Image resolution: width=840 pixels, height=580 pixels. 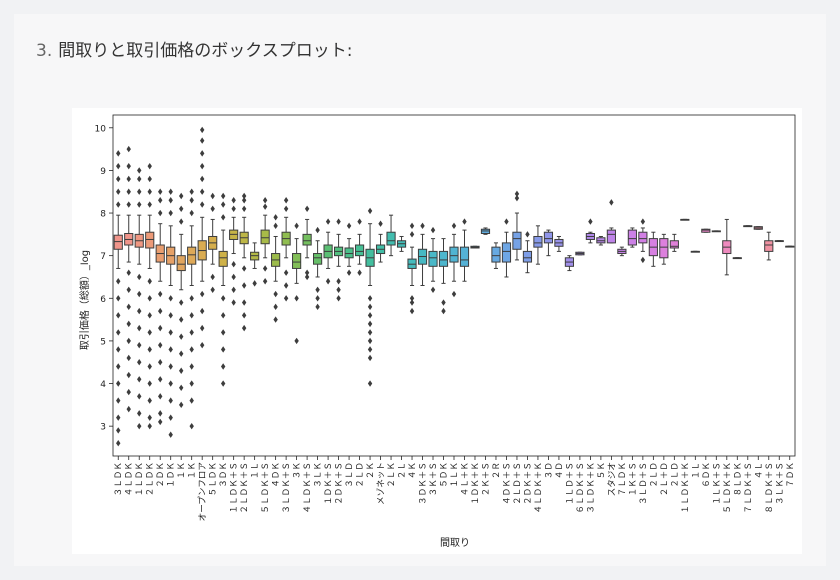 What do you see at coordinates (602, 470) in the screenshot?
I see `x-tick-label: ５Ｋ` at bounding box center [602, 470].